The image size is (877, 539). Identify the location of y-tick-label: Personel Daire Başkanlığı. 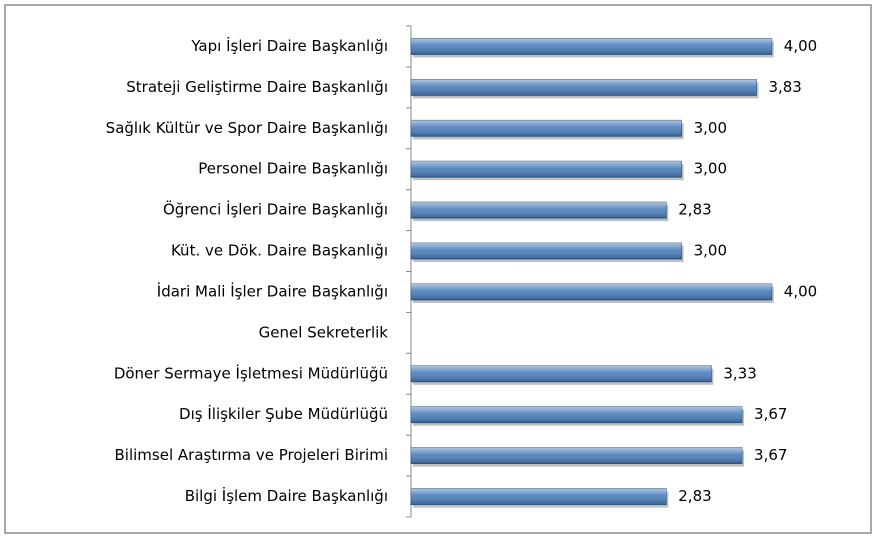
(293, 169).